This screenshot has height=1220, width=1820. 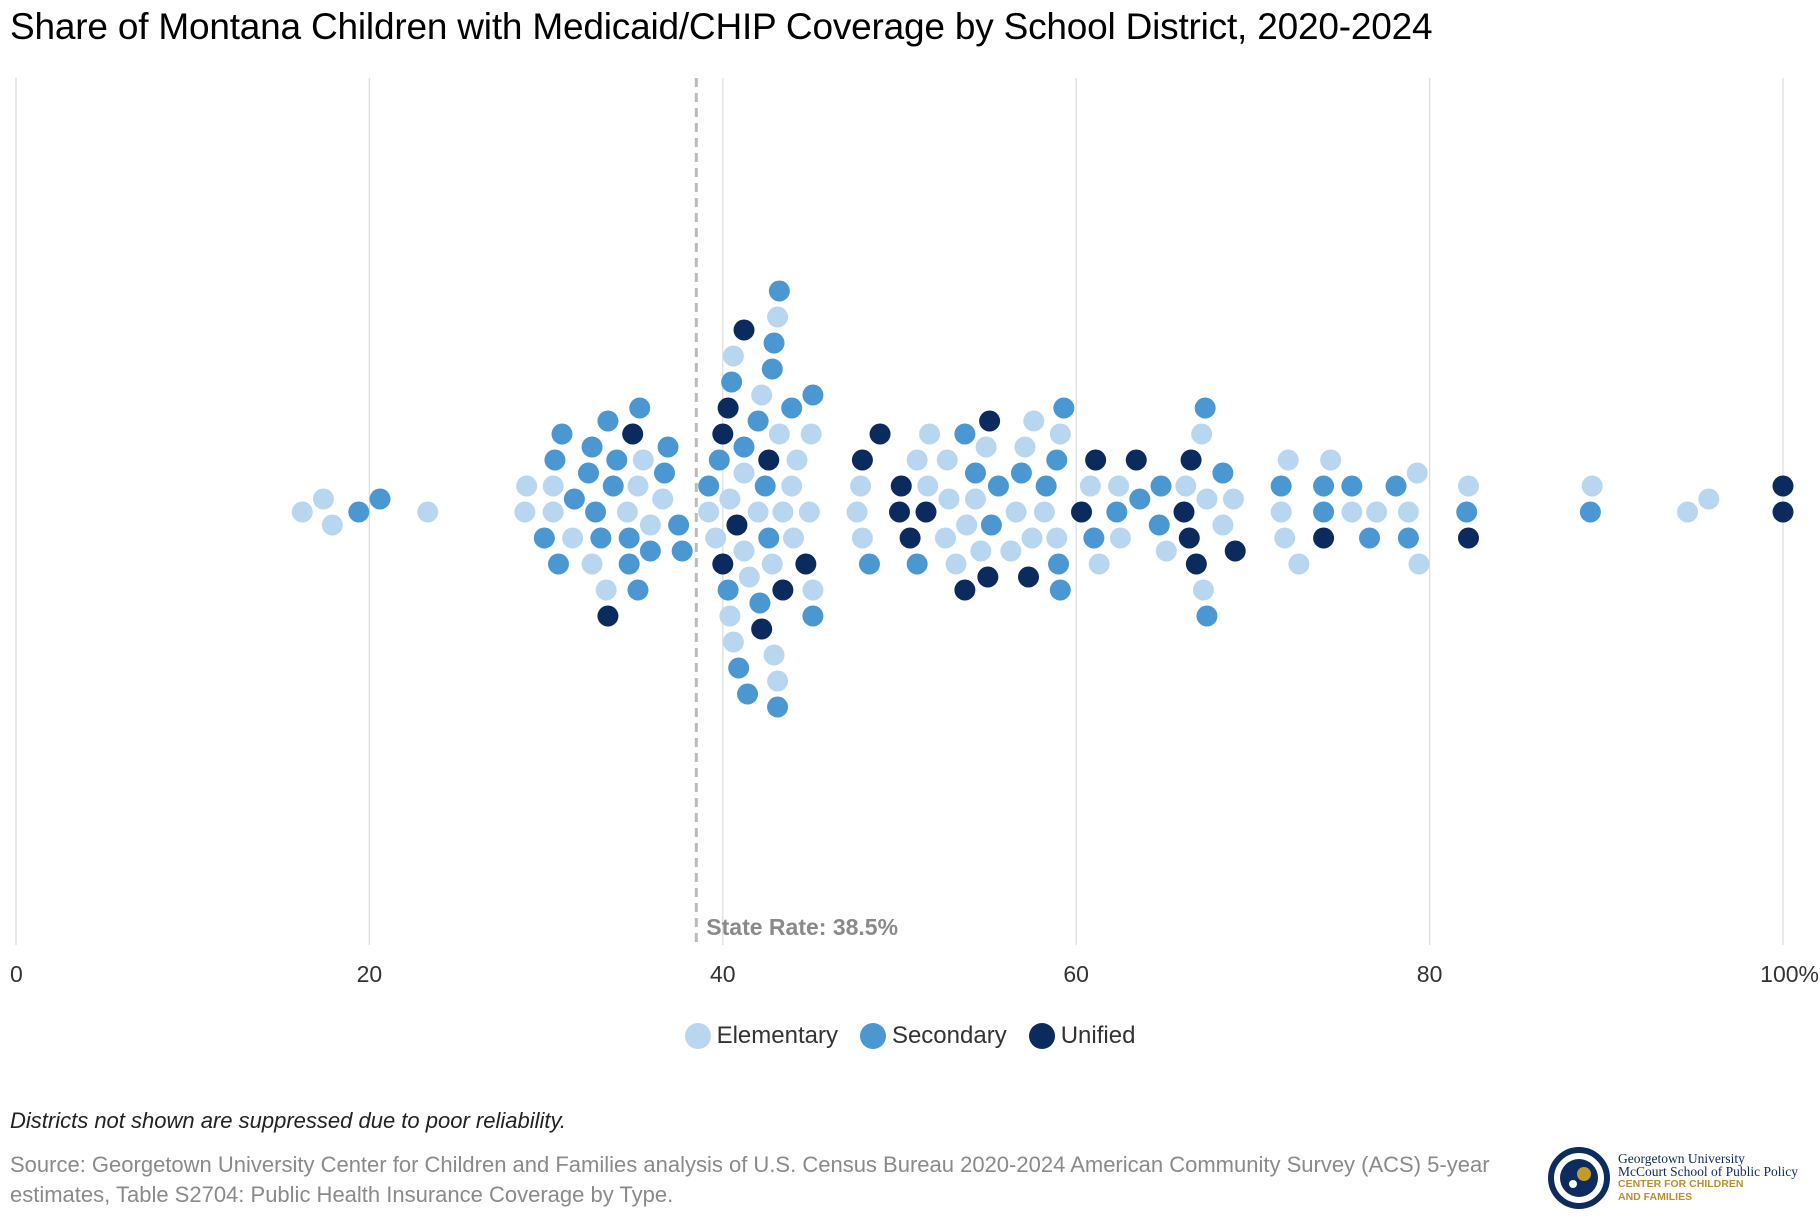 I want to click on legend-item-secondary: Secondary, so click(x=933, y=1036).